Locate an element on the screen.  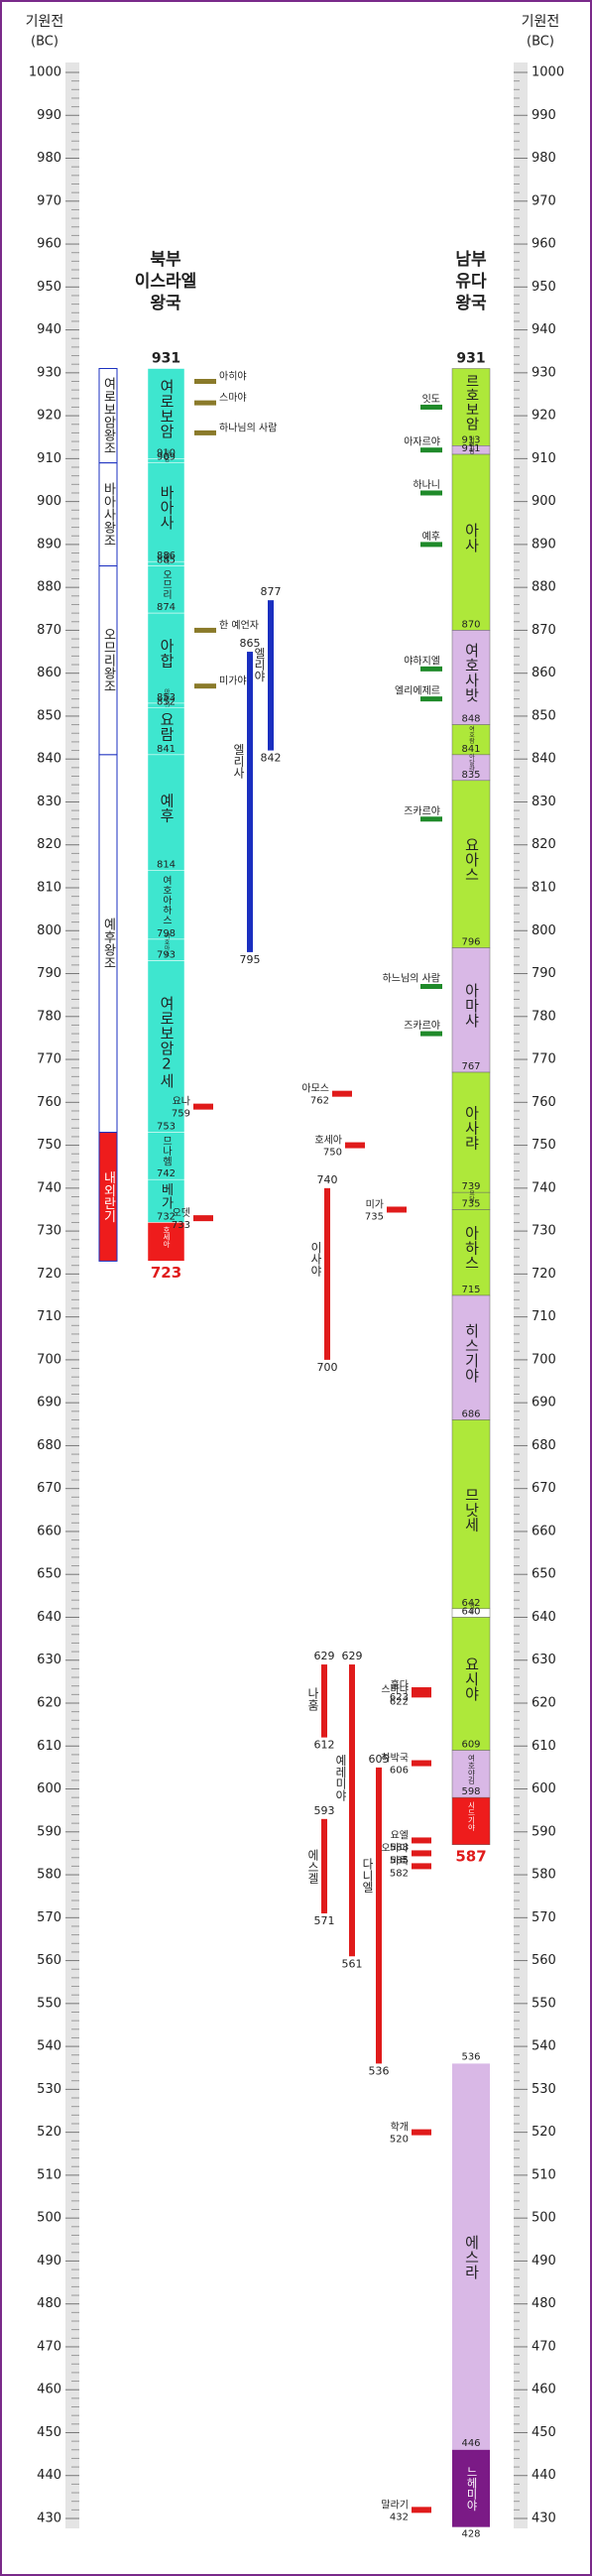
prophet-name: 훌다 is located at coordinates (400, 1684).